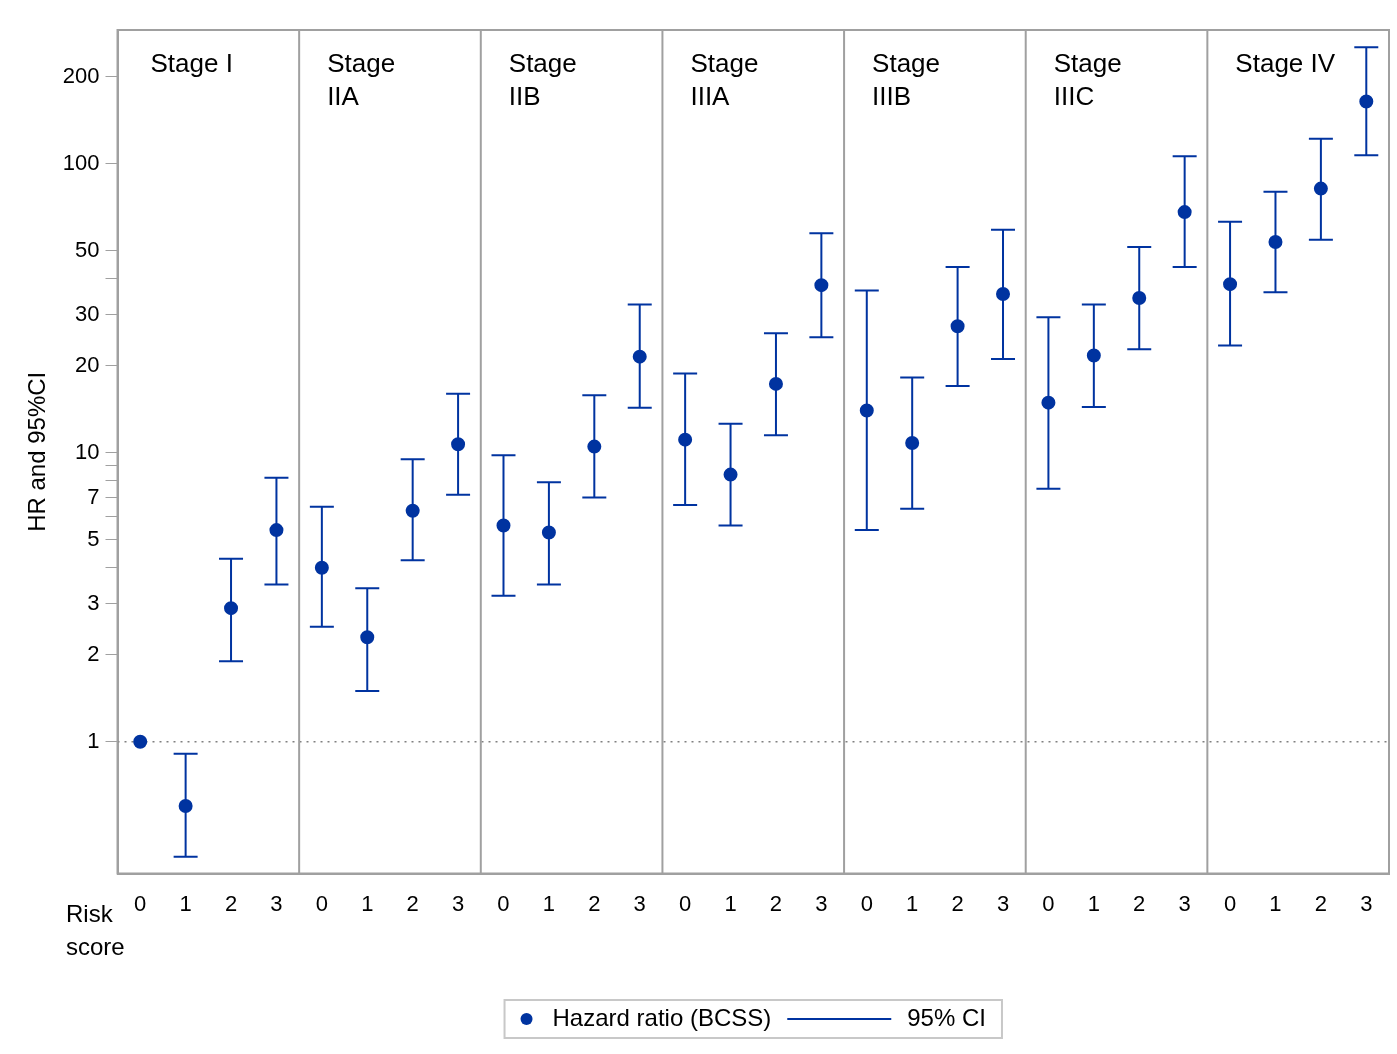  Describe the element at coordinates (87, 313) in the screenshot. I see `y-tick-label: 30` at that location.